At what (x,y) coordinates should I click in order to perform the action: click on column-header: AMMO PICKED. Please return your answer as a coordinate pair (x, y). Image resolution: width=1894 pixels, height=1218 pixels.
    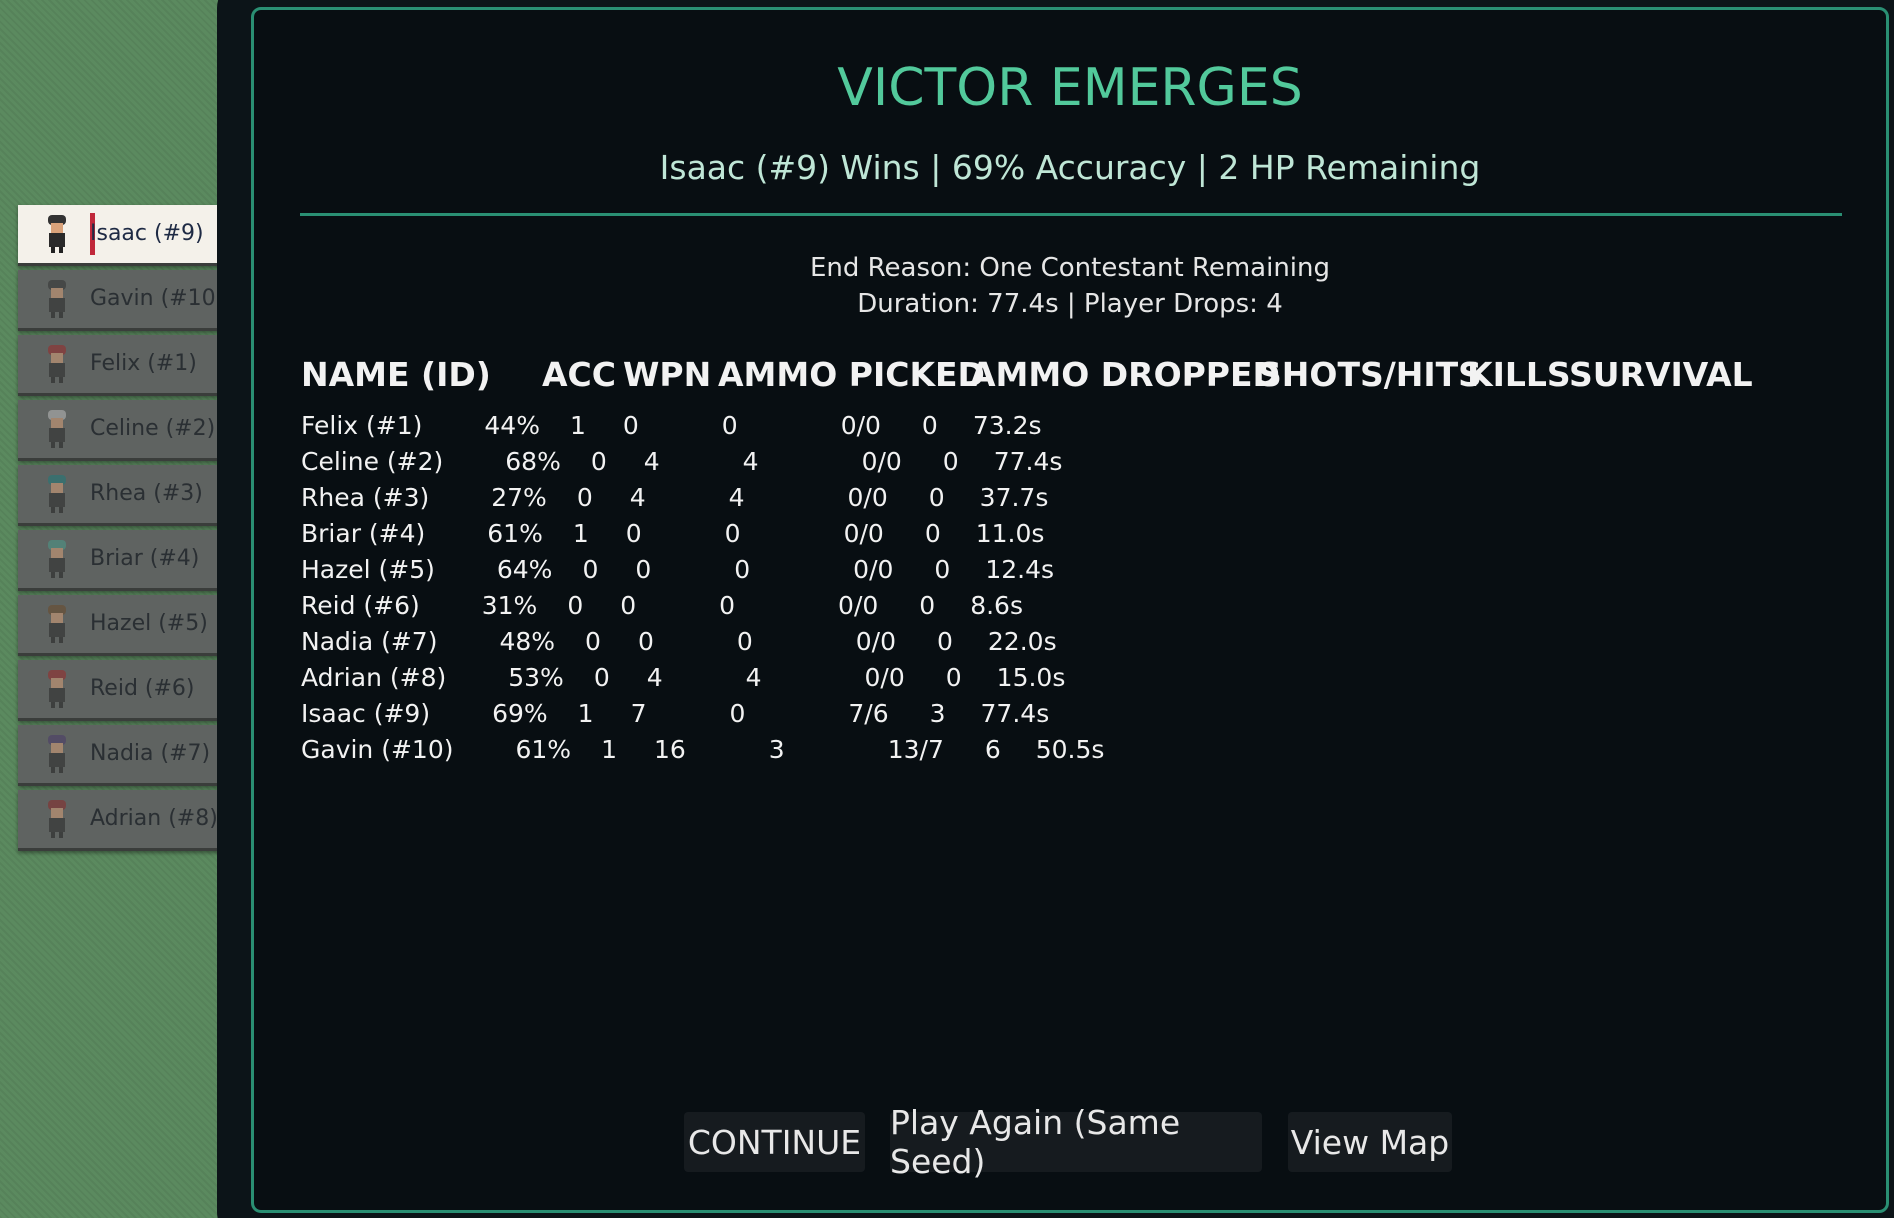
    Looking at the image, I should click on (851, 374).